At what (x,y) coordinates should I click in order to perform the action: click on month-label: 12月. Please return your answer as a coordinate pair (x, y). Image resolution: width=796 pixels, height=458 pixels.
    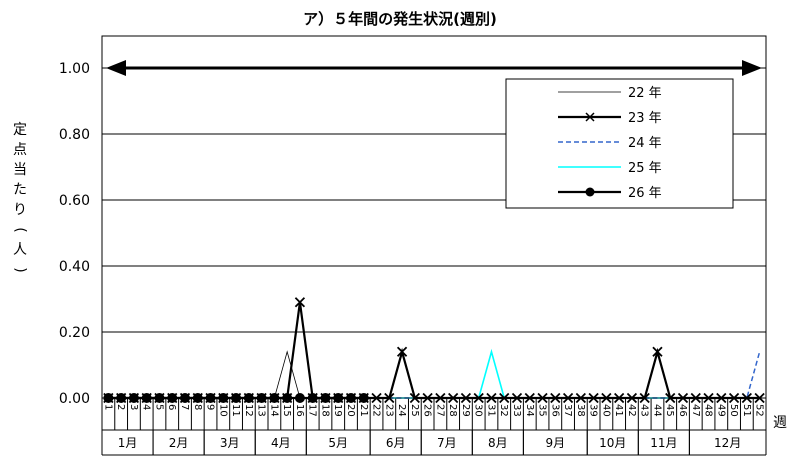
    Looking at the image, I should click on (727, 443).